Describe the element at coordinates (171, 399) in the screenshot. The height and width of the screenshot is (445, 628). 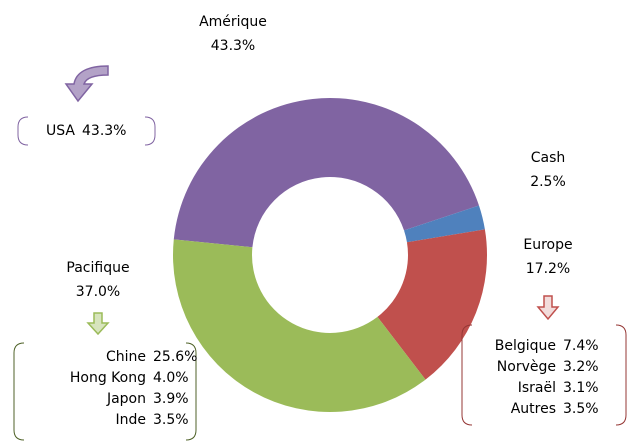
I see `detail-value: 3.9%` at that location.